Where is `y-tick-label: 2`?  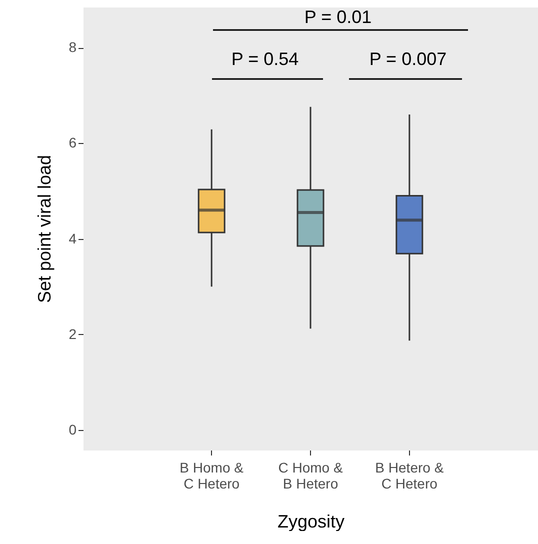 y-tick-label: 2 is located at coordinates (72, 334).